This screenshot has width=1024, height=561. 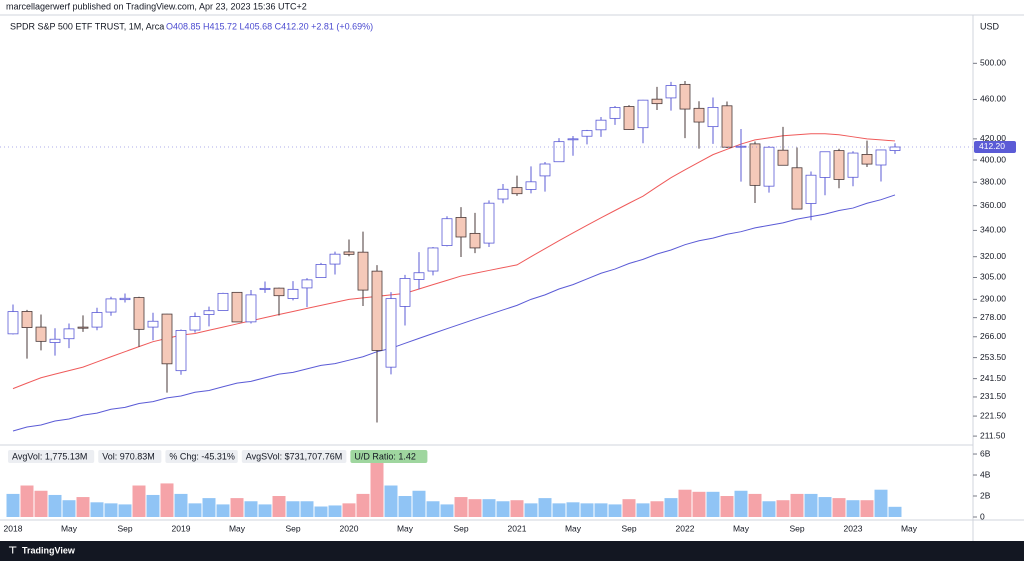 I want to click on footer-logo: ⊤, so click(x=12, y=551).